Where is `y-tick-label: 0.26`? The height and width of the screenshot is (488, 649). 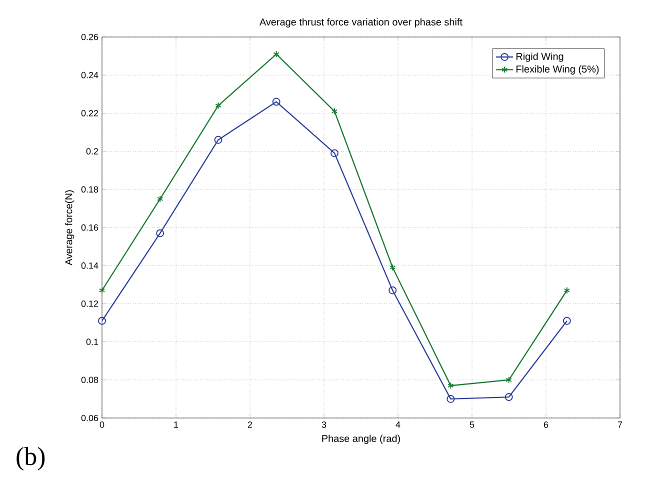
y-tick-label: 0.26 is located at coordinates (89, 37).